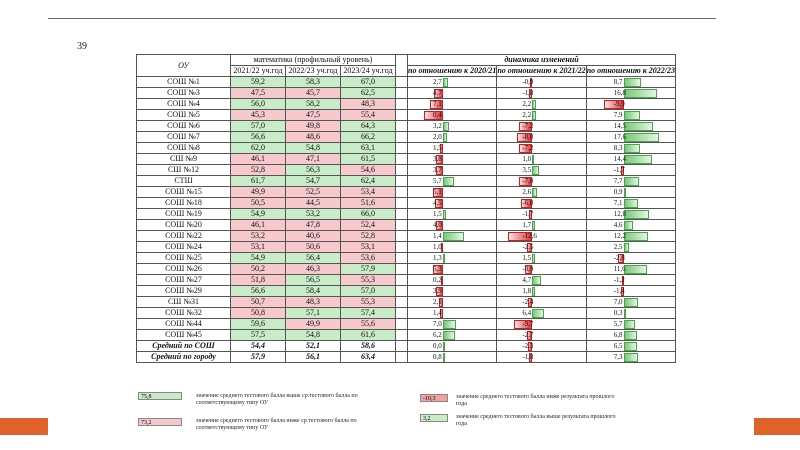 The height and width of the screenshot is (450, 800). Describe the element at coordinates (258, 192) in the screenshot. I see `score-cell: 49,9` at that location.